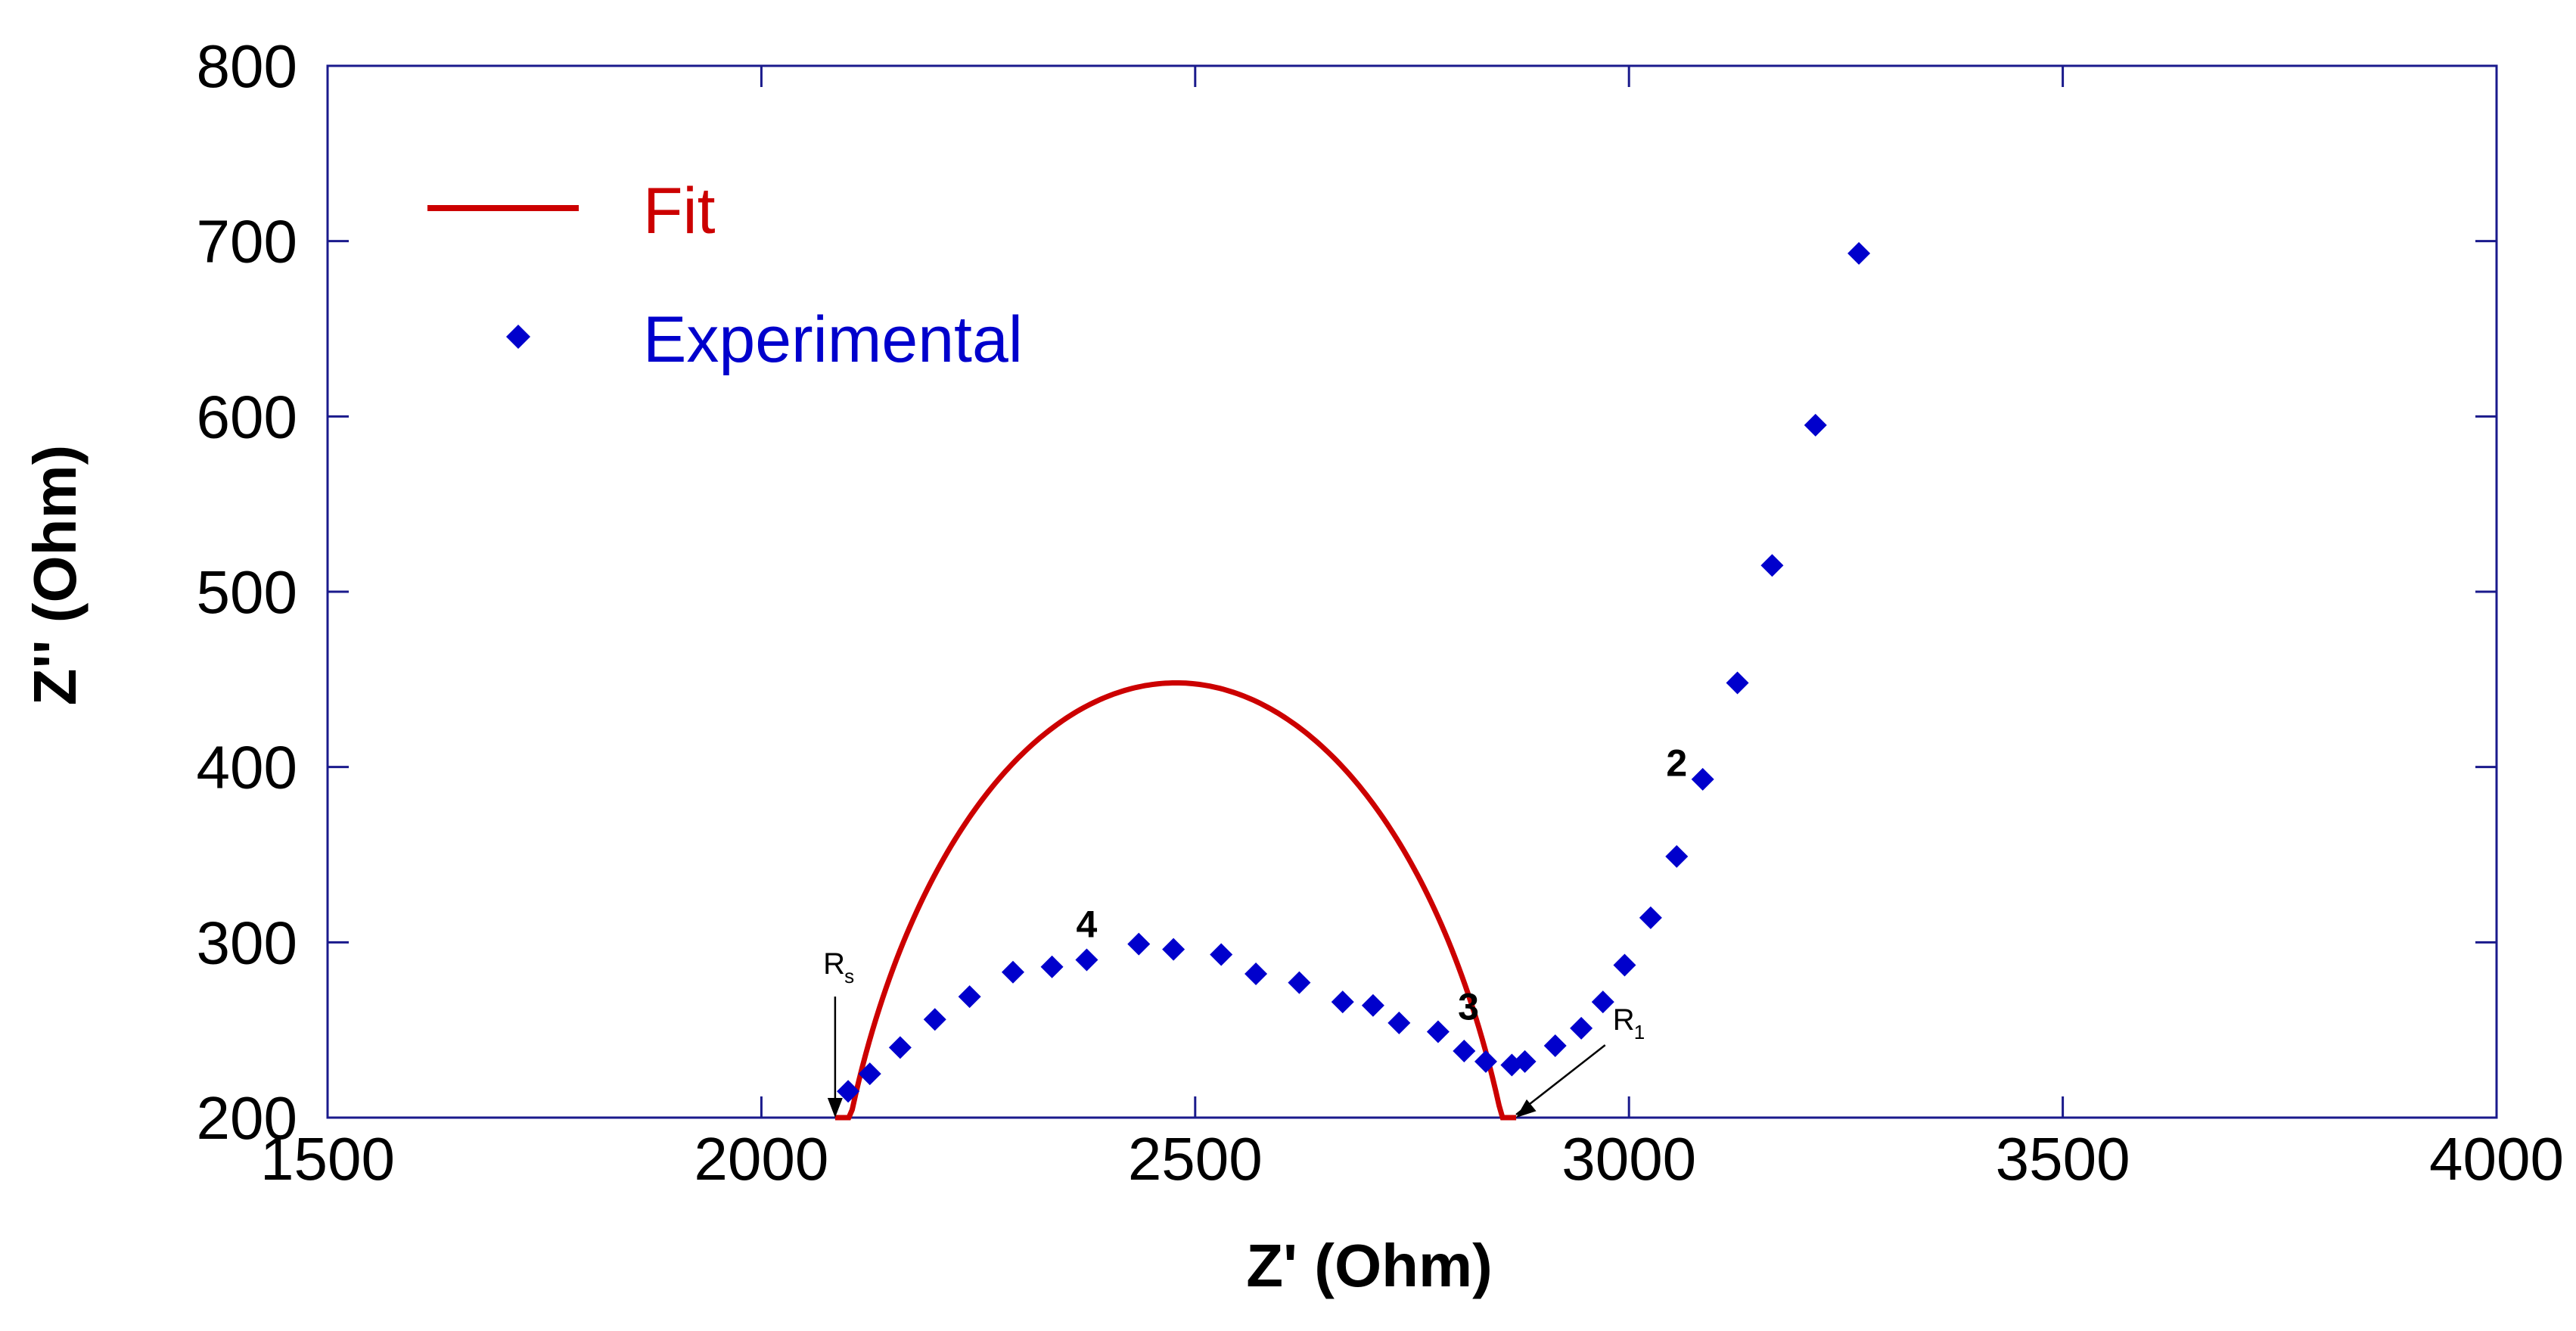 The width and height of the screenshot is (2576, 1331). Describe the element at coordinates (1676, 763) in the screenshot. I see `point-annotation: 2` at that location.